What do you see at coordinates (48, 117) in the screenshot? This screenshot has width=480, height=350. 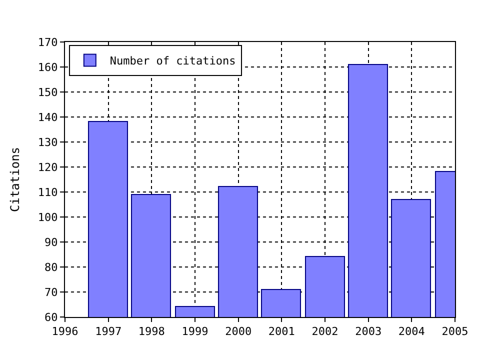 I see `y-tick-label: 140` at bounding box center [48, 117].